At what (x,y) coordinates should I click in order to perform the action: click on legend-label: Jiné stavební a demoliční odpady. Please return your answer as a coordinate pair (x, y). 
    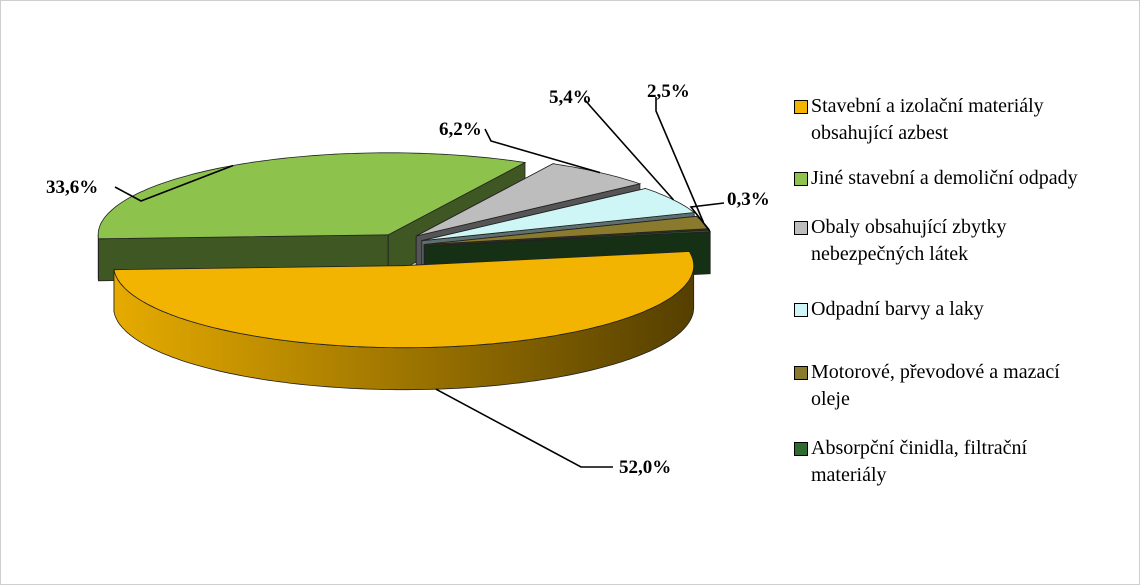
    Looking at the image, I should click on (944, 178).